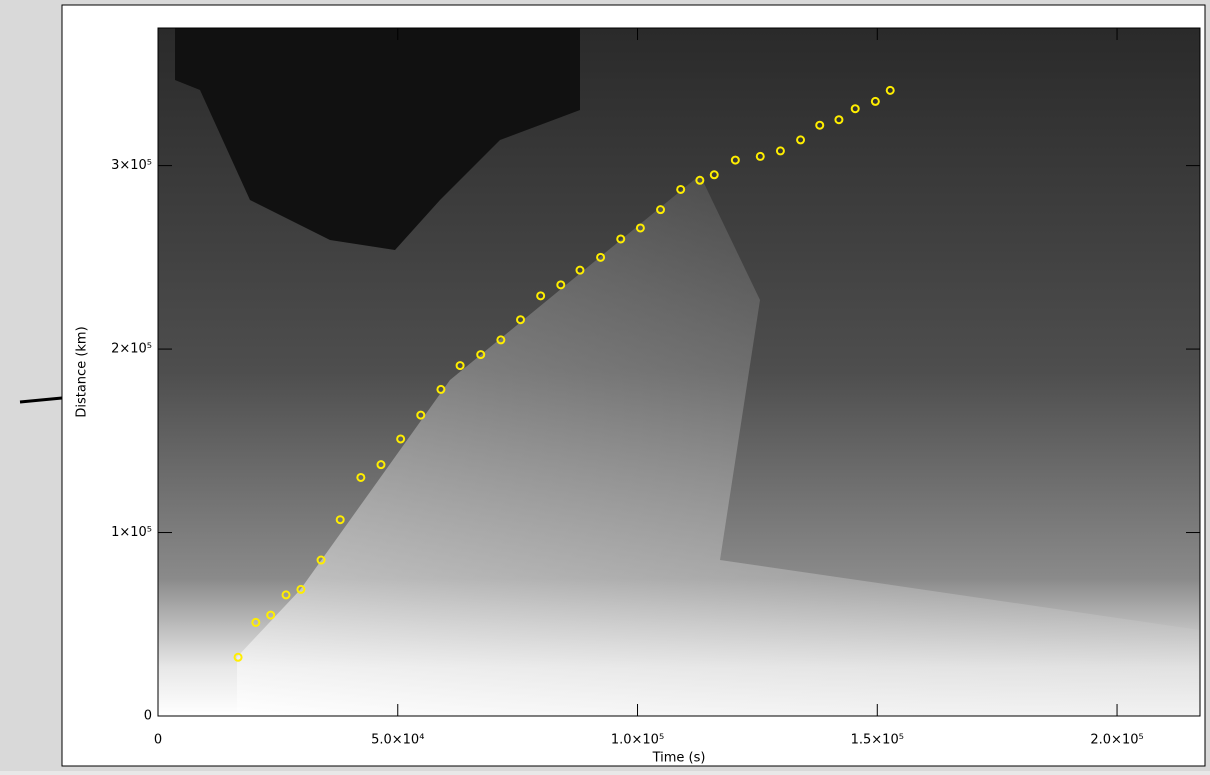  What do you see at coordinates (131, 165) in the screenshot?
I see `y-tick-label: 3×10⁵` at bounding box center [131, 165].